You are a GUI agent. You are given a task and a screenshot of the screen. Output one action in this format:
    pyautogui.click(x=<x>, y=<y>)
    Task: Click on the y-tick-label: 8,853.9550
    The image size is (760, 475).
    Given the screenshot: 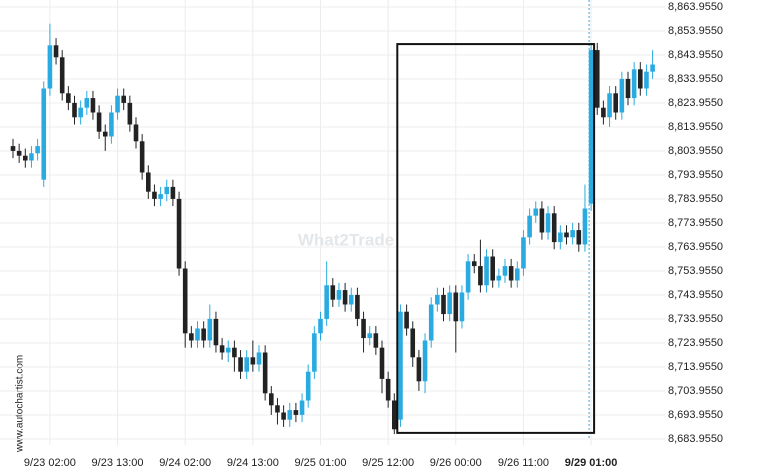 What is the action you would take?
    pyautogui.click(x=695, y=31)
    